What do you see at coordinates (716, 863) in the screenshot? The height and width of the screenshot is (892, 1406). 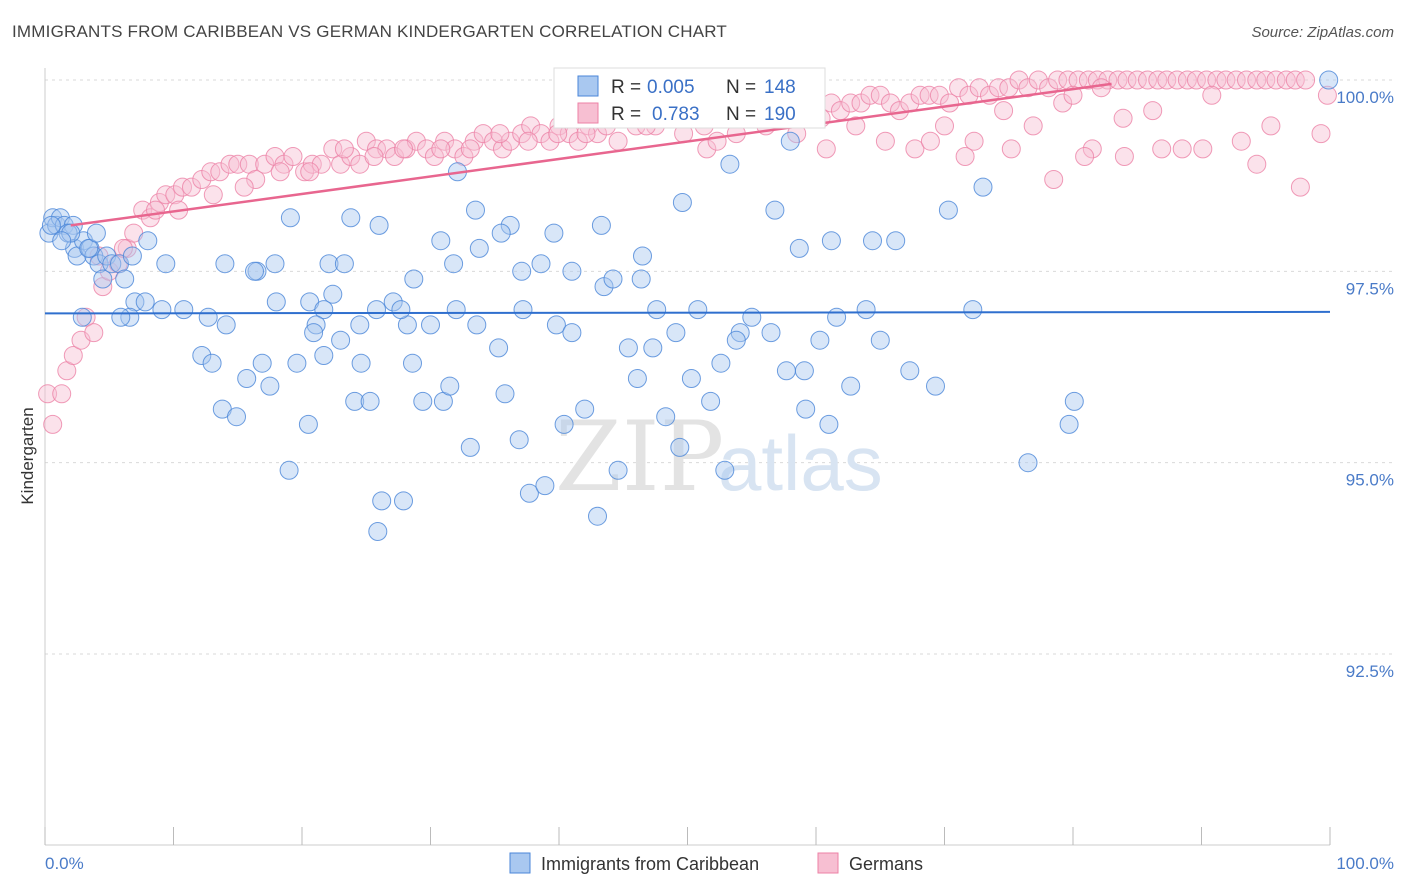 I see `series-legend: Immigrants from Caribbean Germans` at bounding box center [716, 863].